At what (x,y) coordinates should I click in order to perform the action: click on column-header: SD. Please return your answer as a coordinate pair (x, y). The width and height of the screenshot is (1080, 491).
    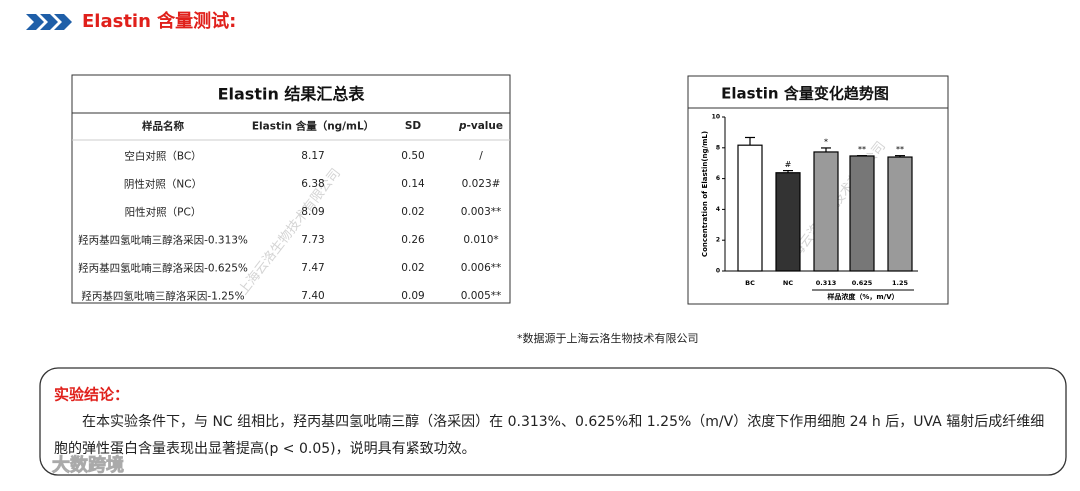
    Looking at the image, I should click on (413, 126).